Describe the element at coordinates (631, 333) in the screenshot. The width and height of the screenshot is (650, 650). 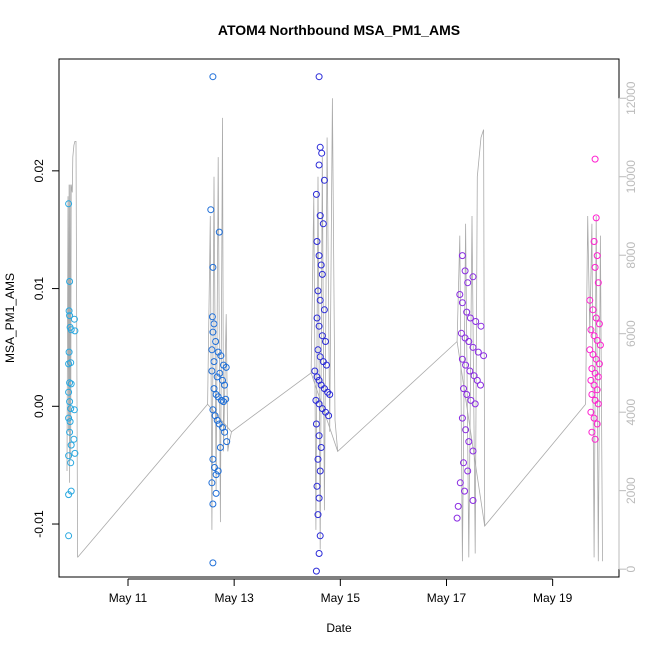
I see `y2-tick-label: 6000` at that location.